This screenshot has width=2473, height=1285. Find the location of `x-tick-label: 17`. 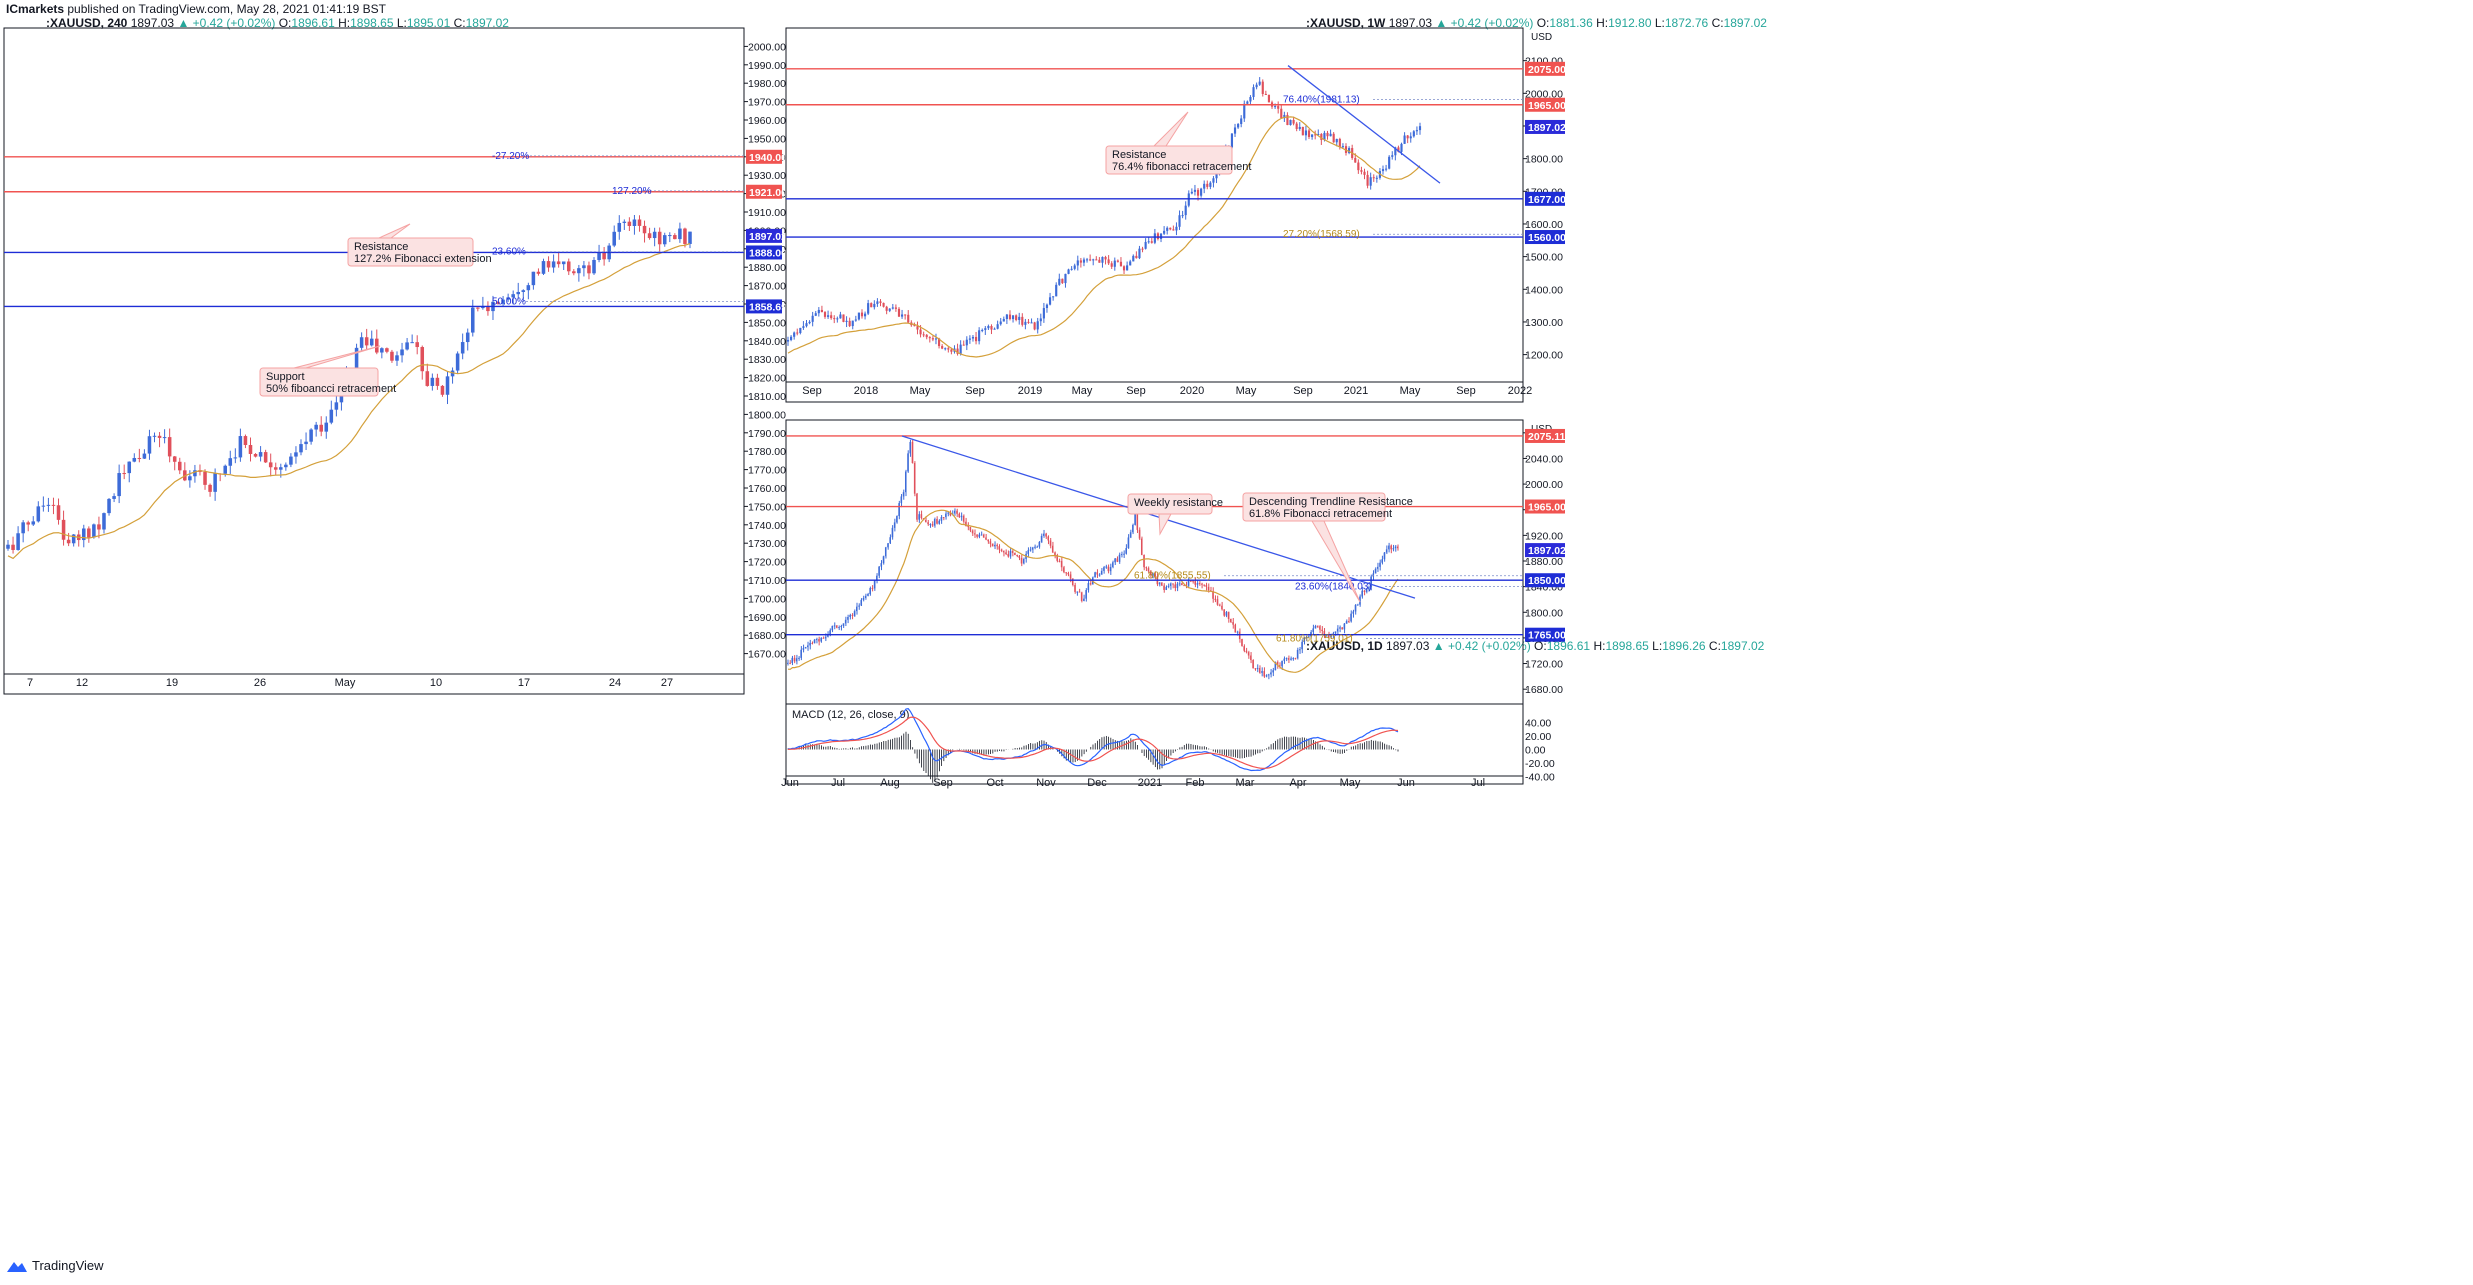

x-tick-label: 17 is located at coordinates (524, 683).